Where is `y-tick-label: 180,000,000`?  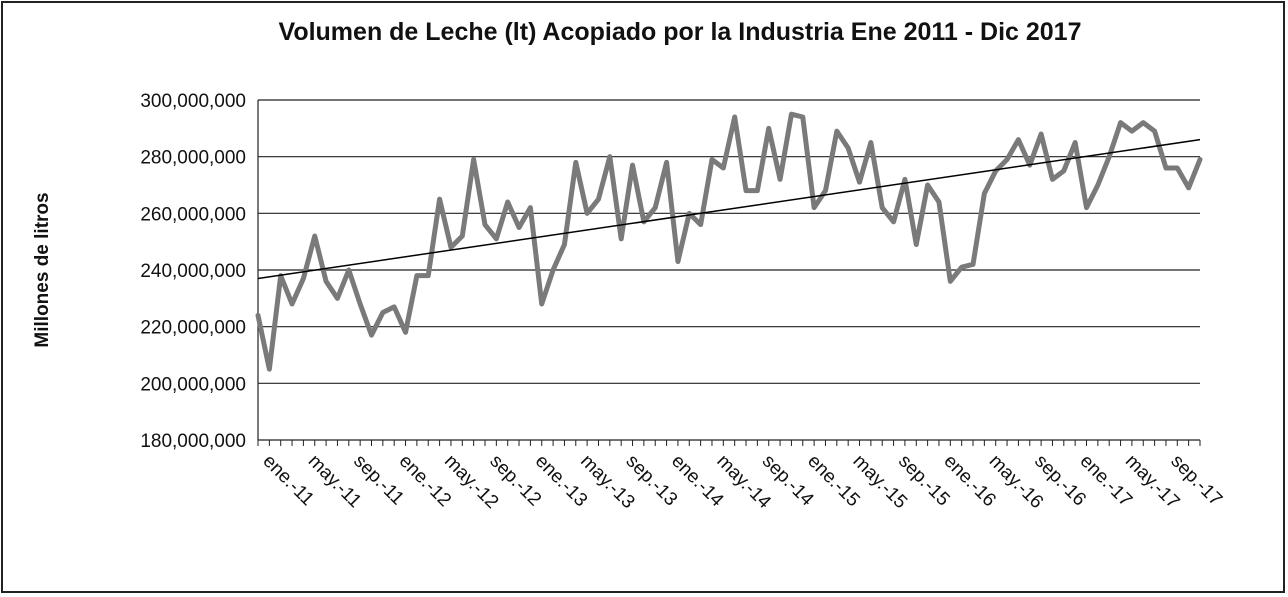 y-tick-label: 180,000,000 is located at coordinates (193, 441).